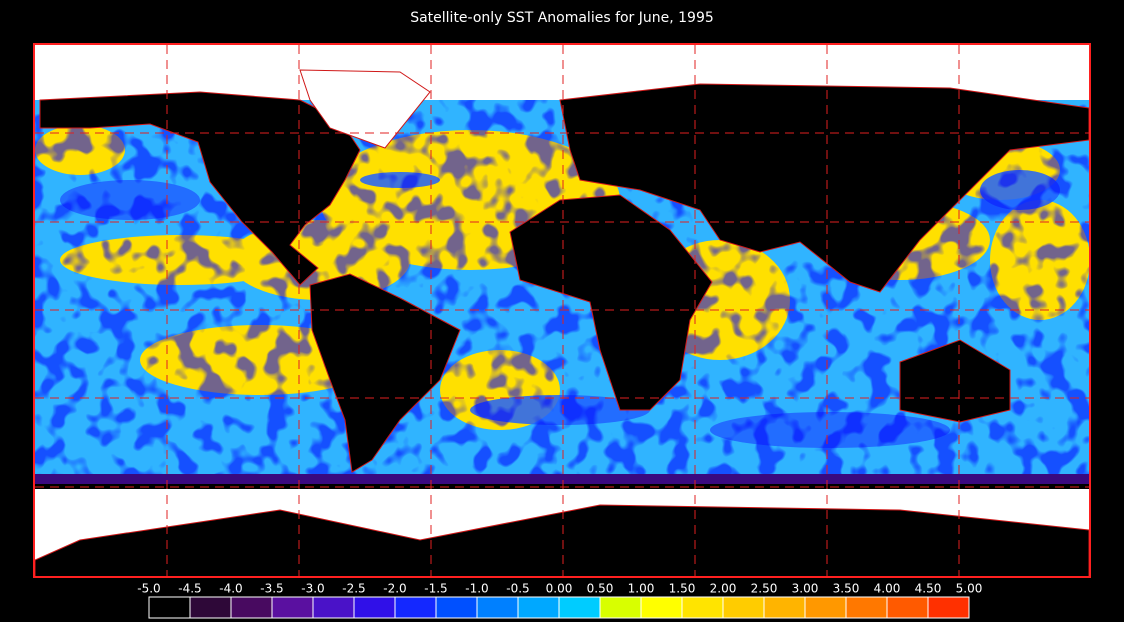 The width and height of the screenshot is (1124, 622). Describe the element at coordinates (846, 589) in the screenshot. I see `colorbar-tick-label: 3.50` at that location.